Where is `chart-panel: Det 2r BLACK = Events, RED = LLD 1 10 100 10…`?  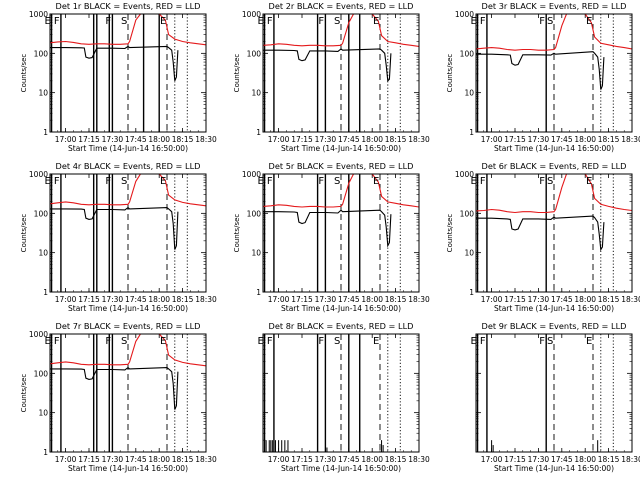
chart-panel: Det 2r BLACK = Events, RED = LLD 1 10 100 10… is located at coordinates (331, 77).